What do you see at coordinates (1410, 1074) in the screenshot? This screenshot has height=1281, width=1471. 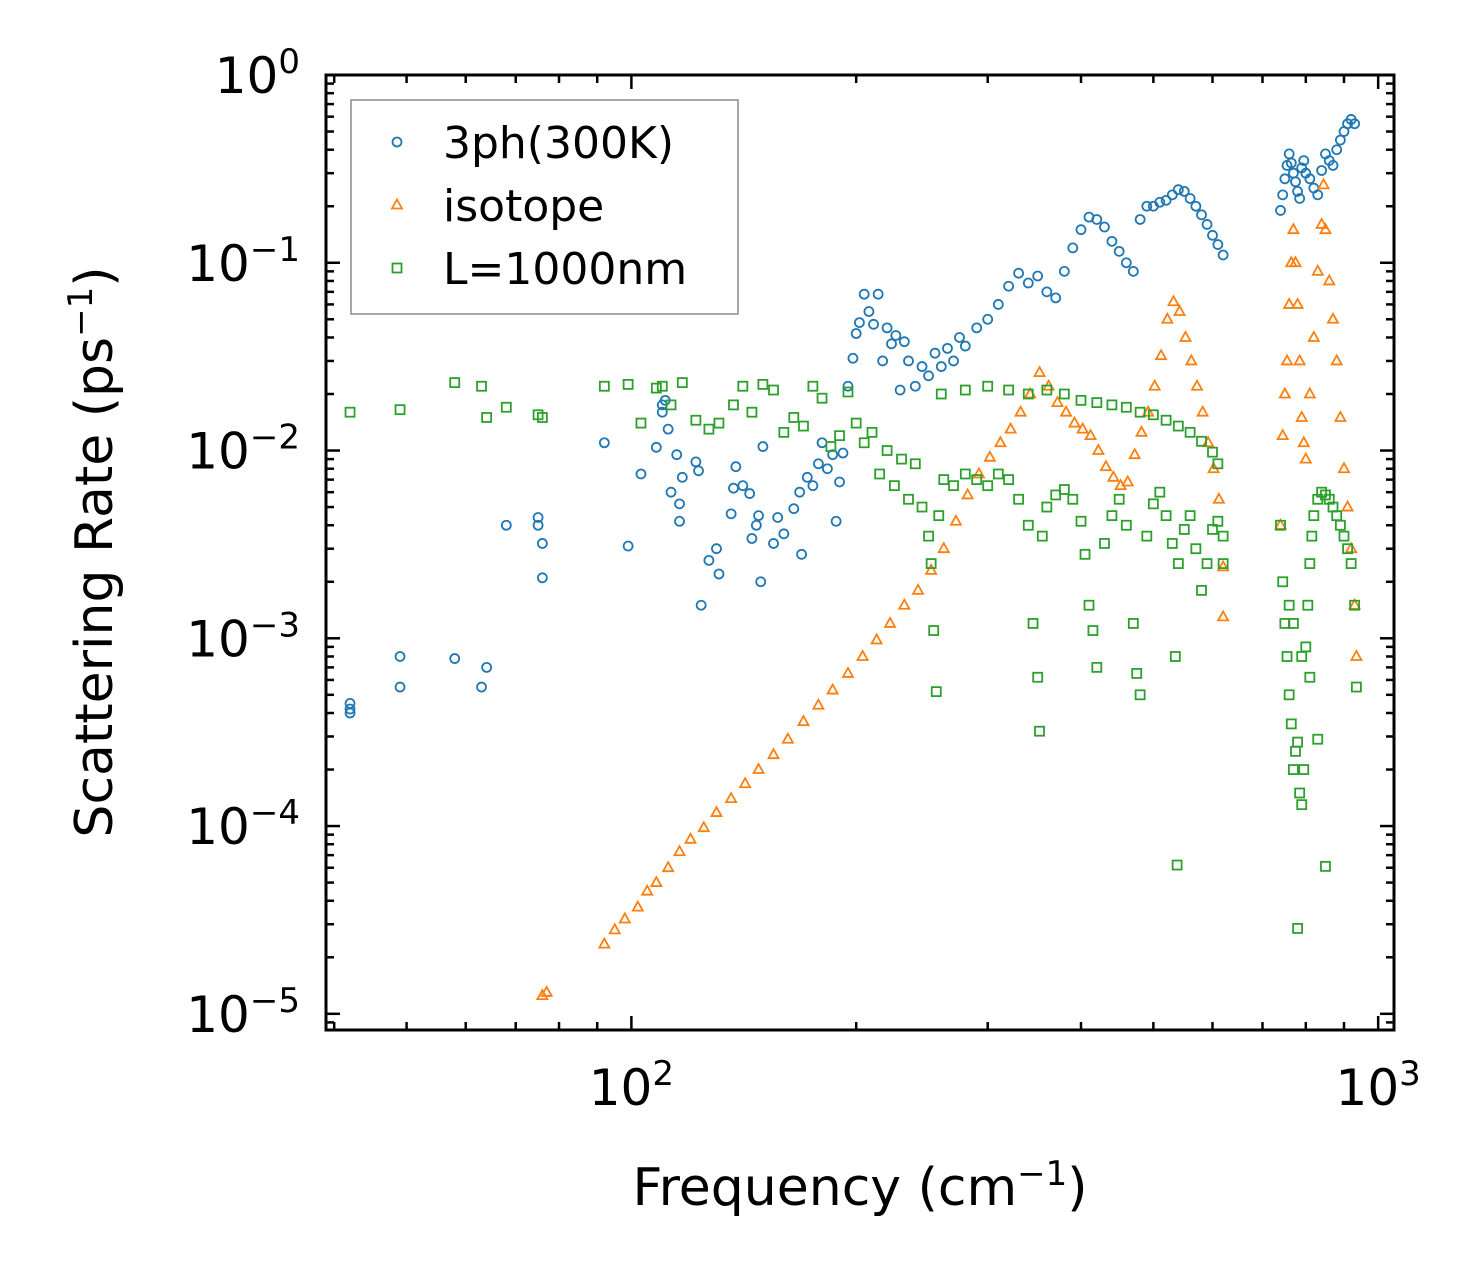 I see `x-tick-exp: 3` at bounding box center [1410, 1074].